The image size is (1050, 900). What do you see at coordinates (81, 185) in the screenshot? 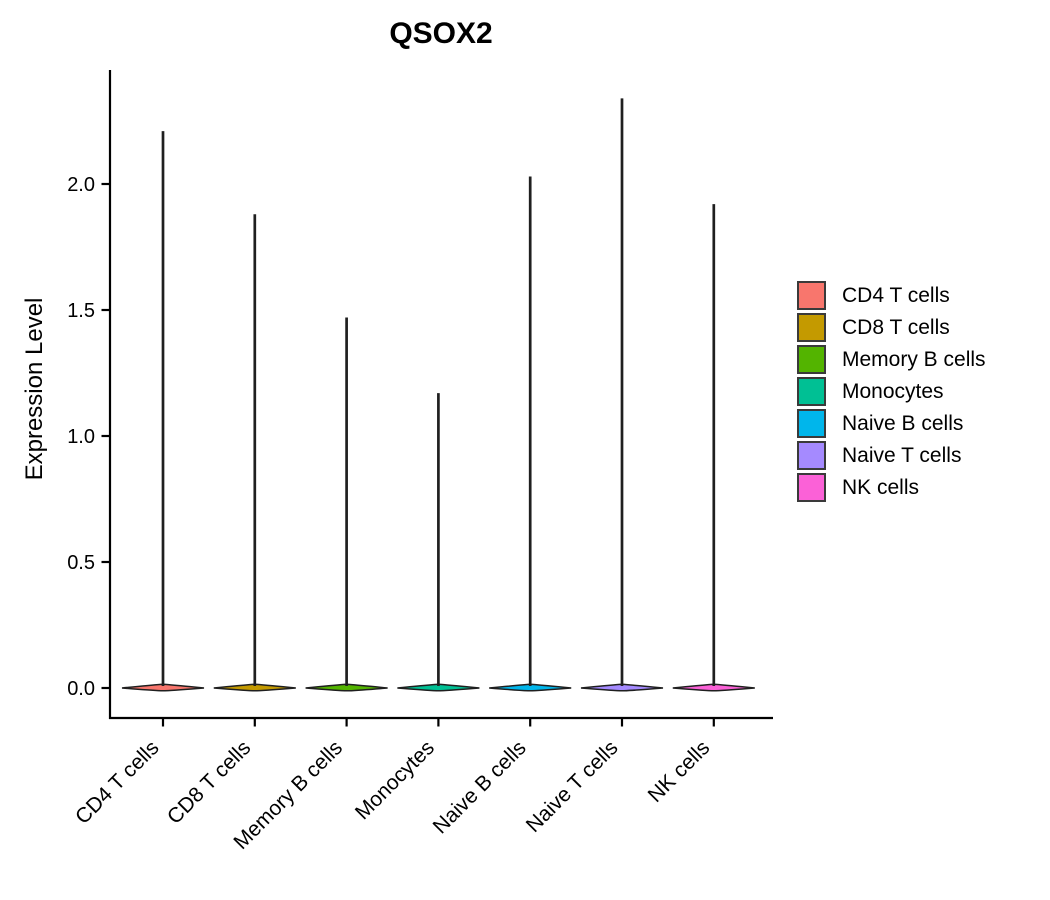
I see `y-tick-label: 2.0` at bounding box center [81, 185].